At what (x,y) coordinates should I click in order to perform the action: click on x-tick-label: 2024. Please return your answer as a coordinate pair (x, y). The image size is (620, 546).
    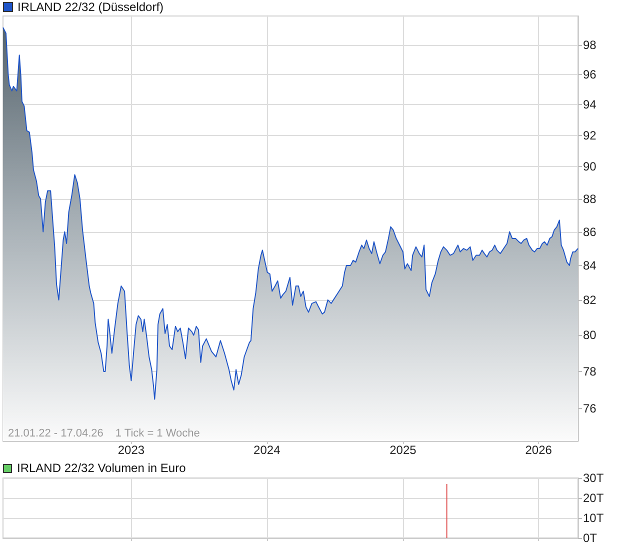
    Looking at the image, I should click on (267, 450).